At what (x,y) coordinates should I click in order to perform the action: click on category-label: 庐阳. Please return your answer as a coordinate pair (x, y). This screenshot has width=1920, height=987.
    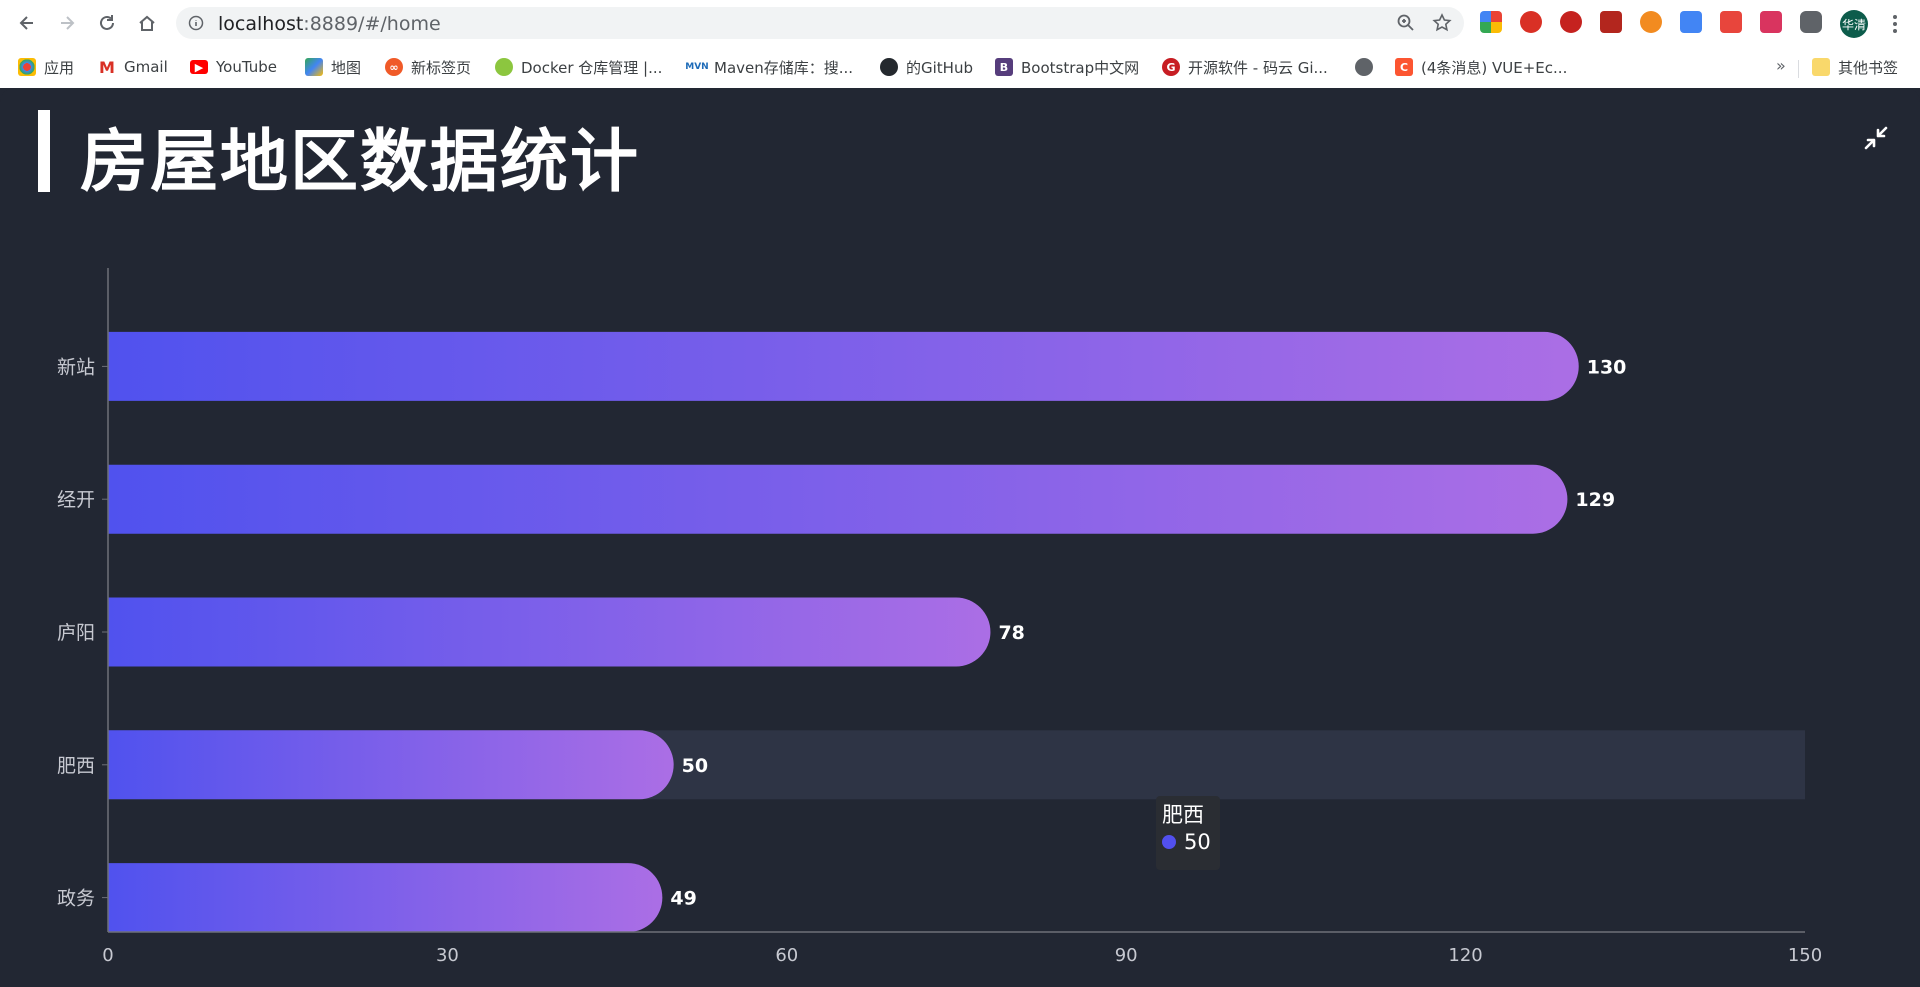
    Looking at the image, I should click on (76, 633).